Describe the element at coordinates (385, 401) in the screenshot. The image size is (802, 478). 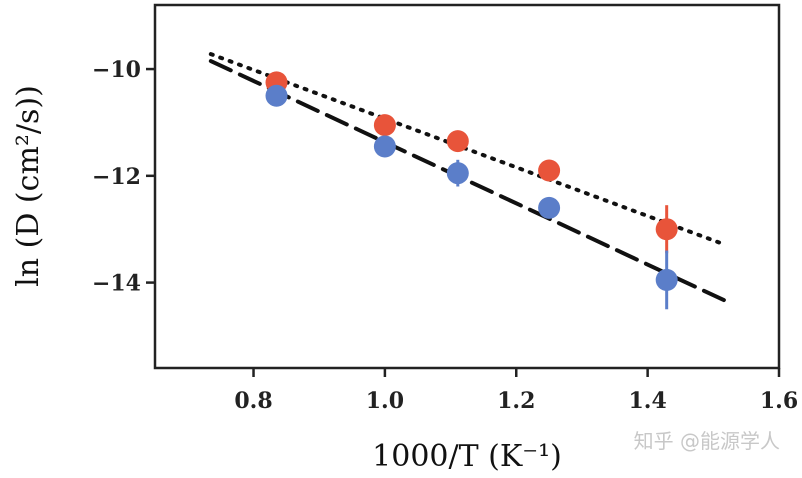
I see `x-tick-label: 1.0` at that location.